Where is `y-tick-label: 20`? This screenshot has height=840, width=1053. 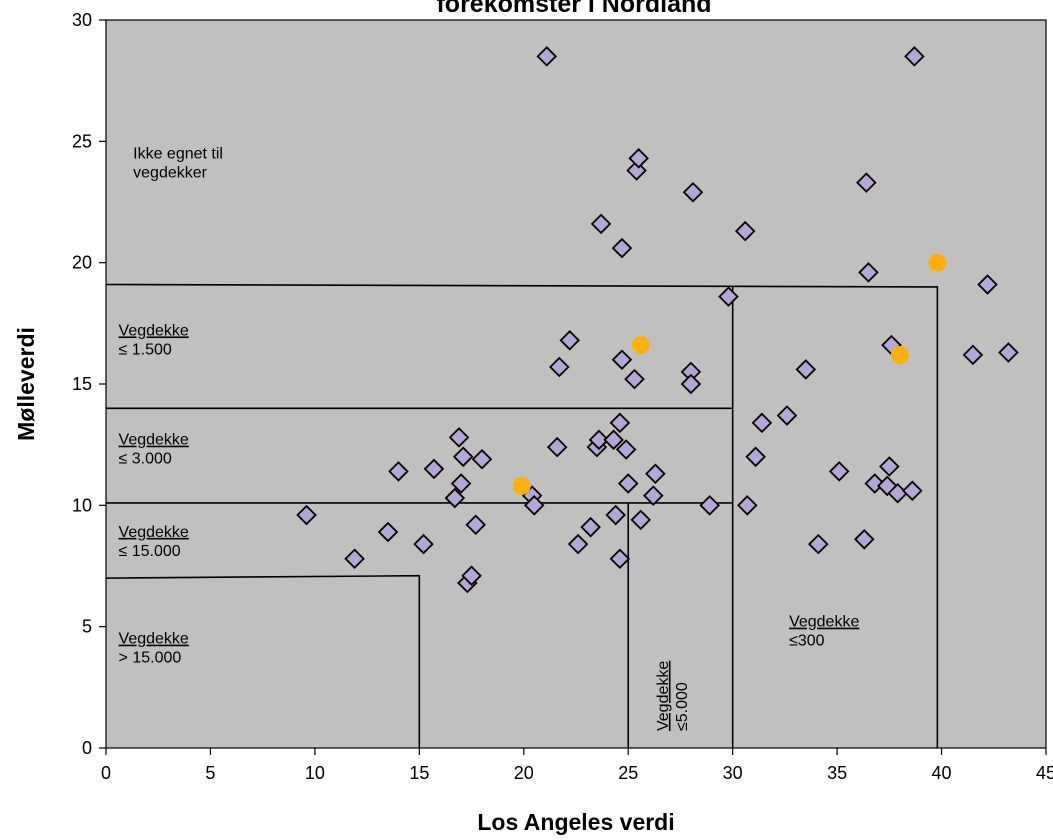 y-tick-label: 20 is located at coordinates (82, 263).